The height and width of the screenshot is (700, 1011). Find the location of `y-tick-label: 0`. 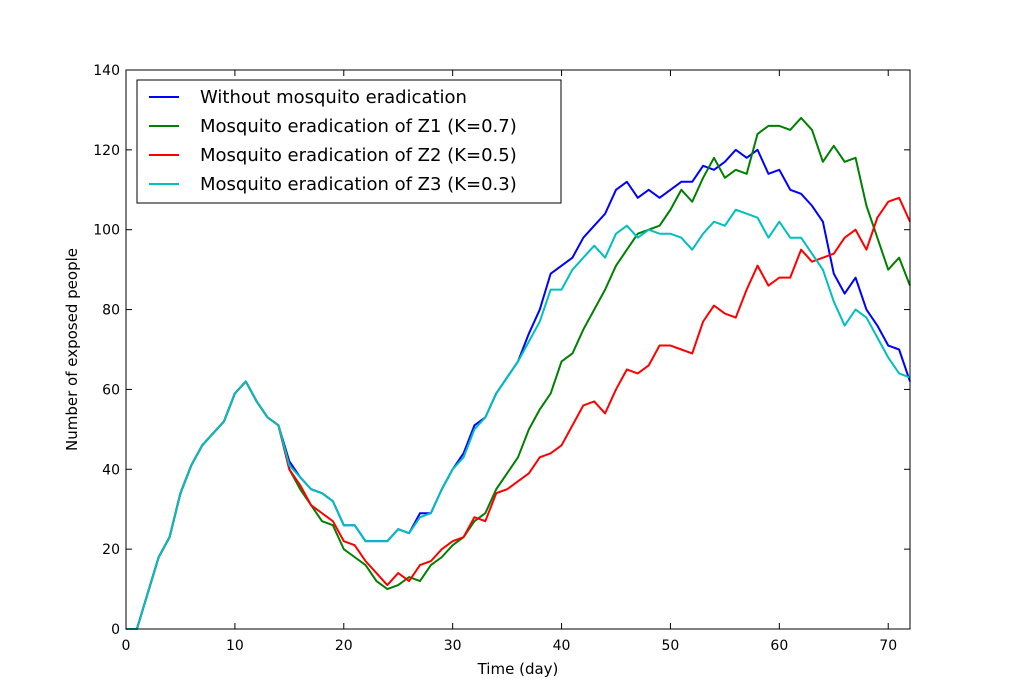

y-tick-label: 0 is located at coordinates (115, 630).